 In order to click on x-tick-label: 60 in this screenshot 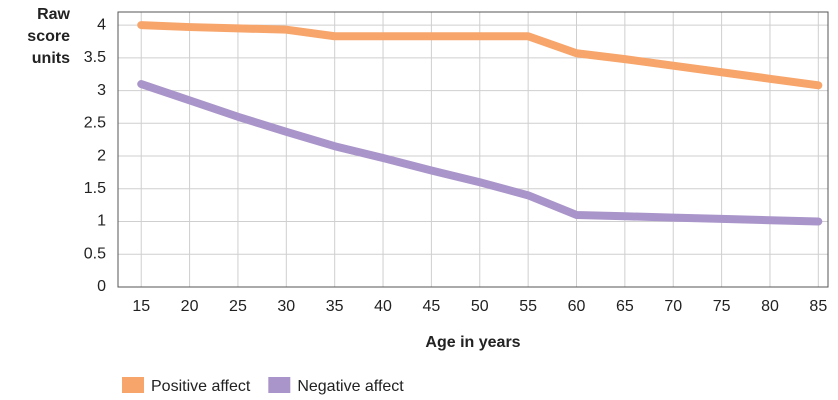, I will do `click(577, 306)`.